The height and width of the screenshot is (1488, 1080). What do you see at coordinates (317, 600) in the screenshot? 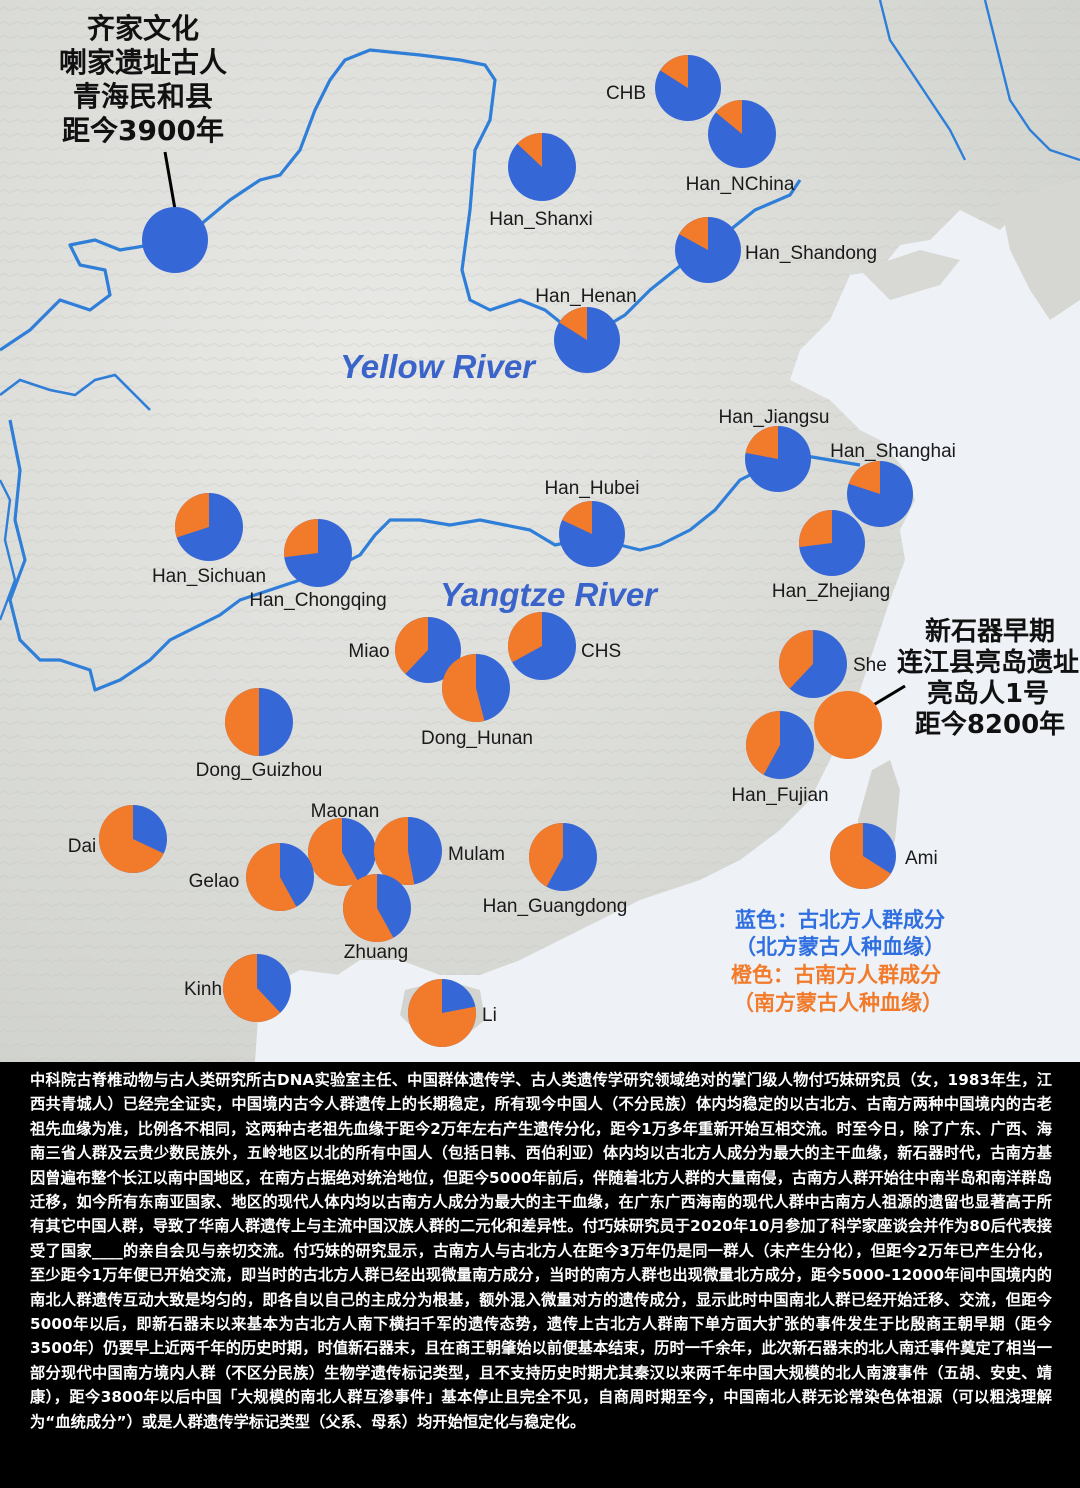
I see `label-han-chongqing: Han_Chongqing` at bounding box center [317, 600].